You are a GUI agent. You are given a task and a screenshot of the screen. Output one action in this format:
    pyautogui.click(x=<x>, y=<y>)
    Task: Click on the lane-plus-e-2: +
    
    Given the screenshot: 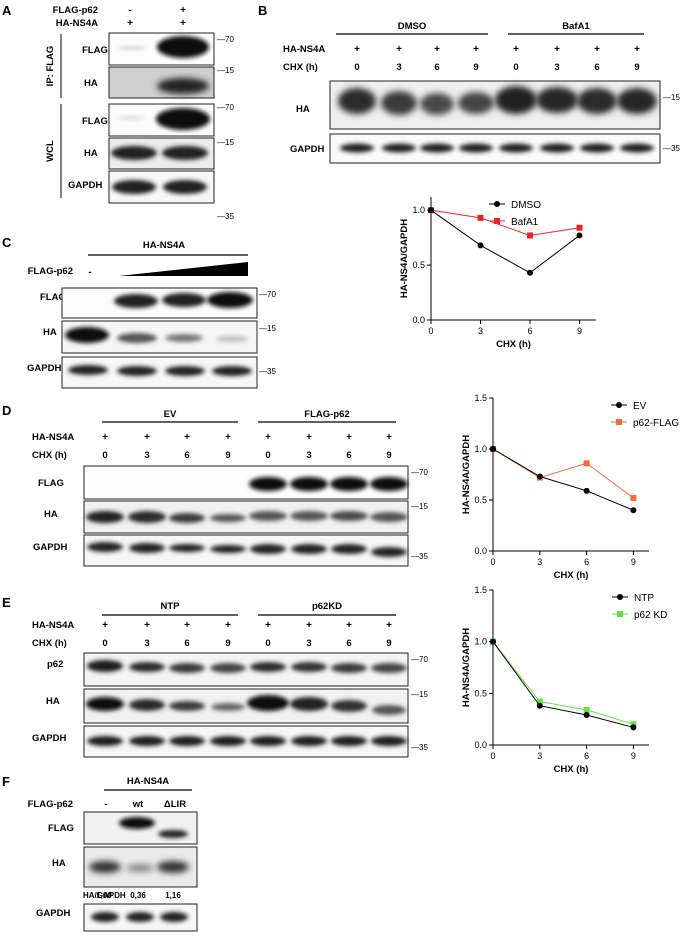 What is the action you would take?
    pyautogui.click(x=147, y=625)
    